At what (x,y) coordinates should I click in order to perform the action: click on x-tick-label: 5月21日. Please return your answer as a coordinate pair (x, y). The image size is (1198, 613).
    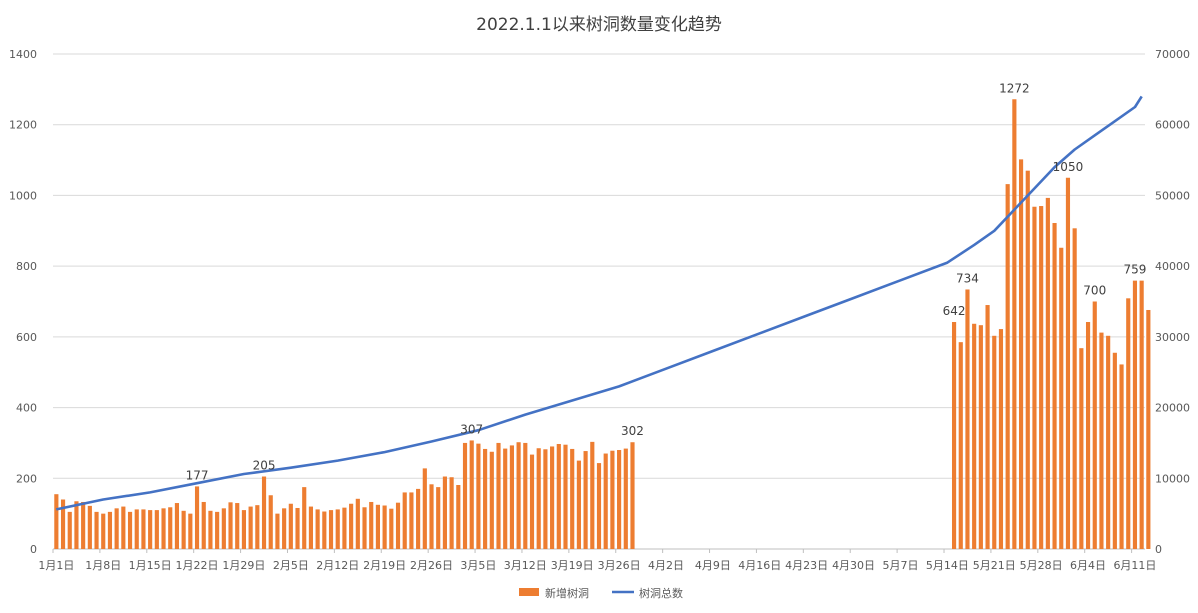
    Looking at the image, I should click on (994, 565).